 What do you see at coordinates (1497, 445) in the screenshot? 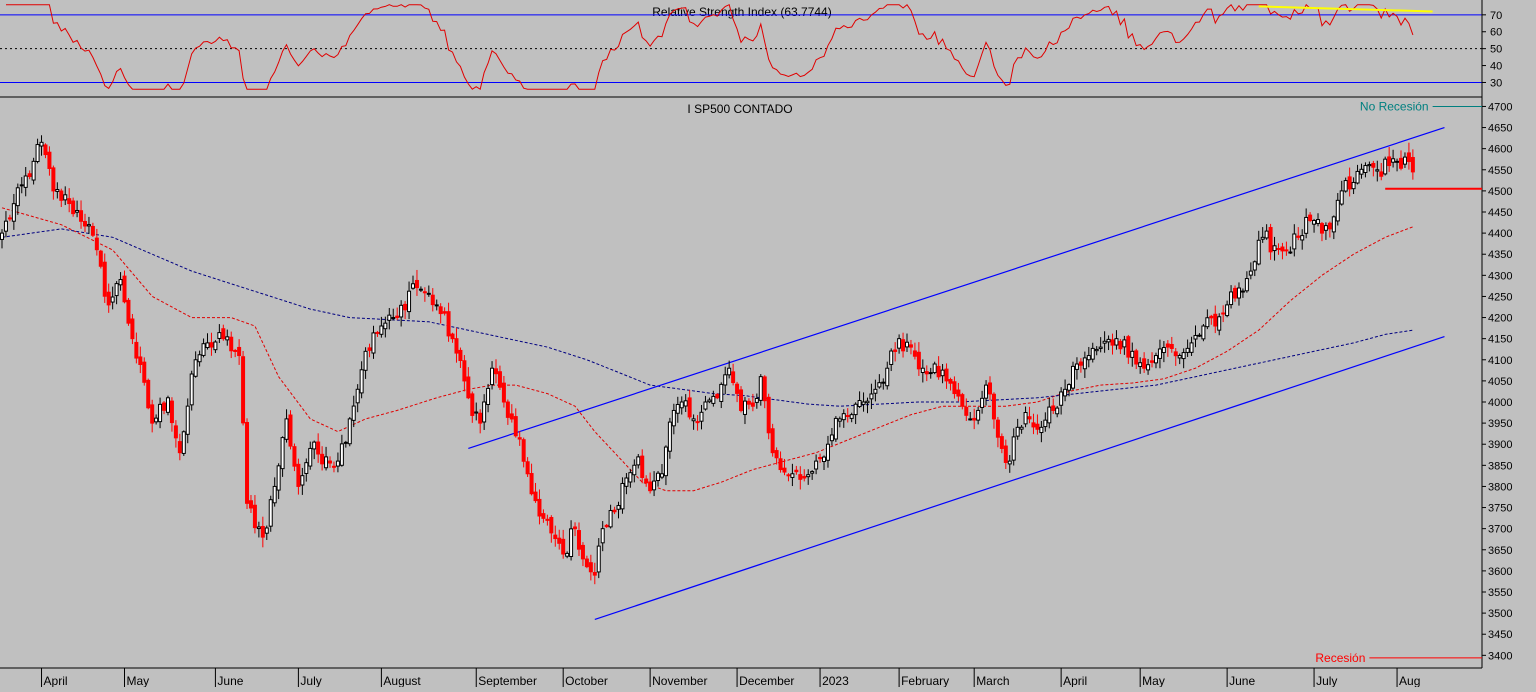
I see `price-tick: 3900` at bounding box center [1497, 445].